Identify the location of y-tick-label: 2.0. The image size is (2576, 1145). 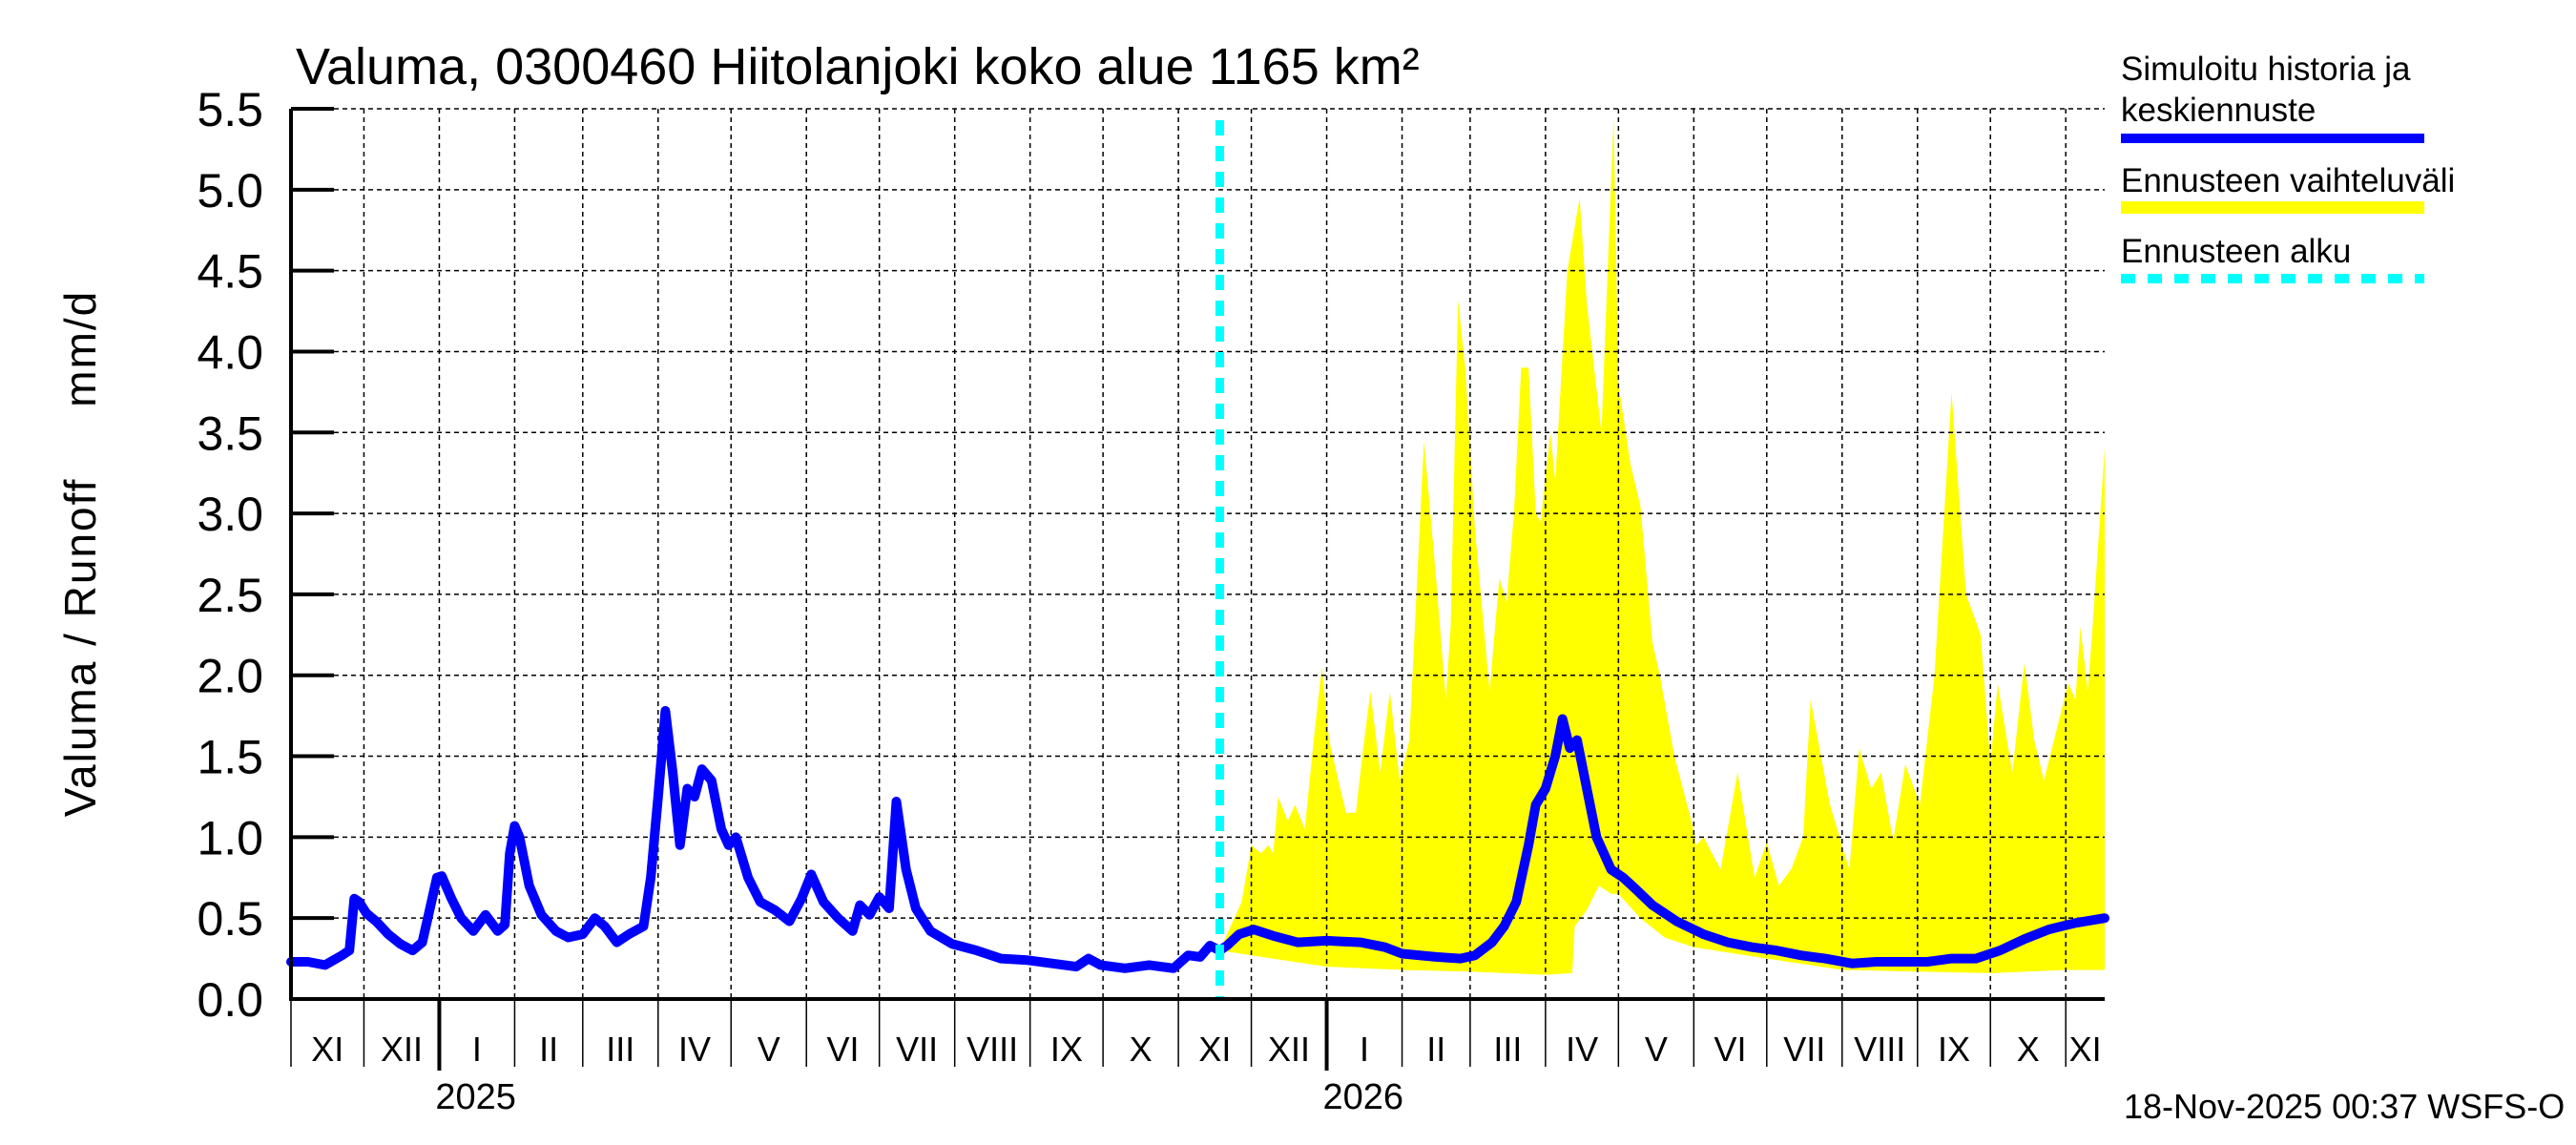
(230, 676).